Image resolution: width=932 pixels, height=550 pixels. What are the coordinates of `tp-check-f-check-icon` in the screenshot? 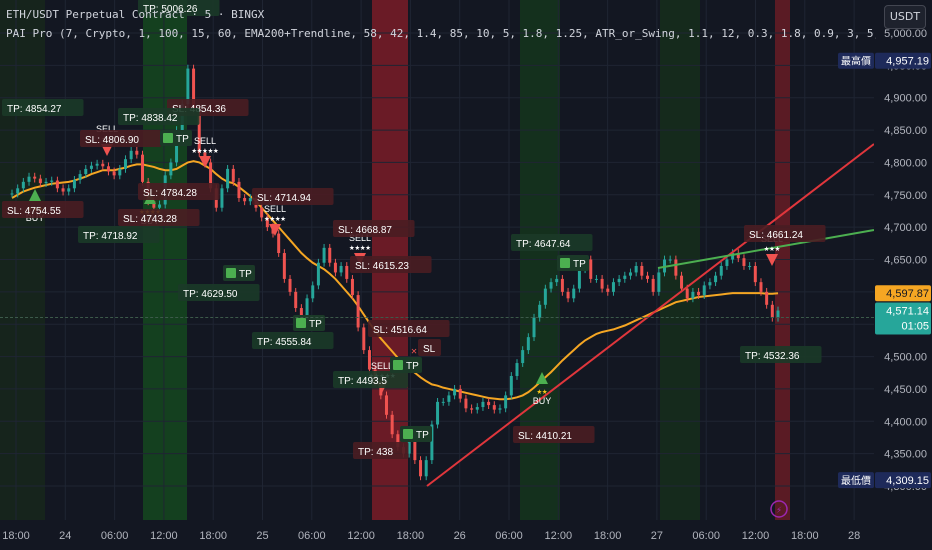 It's located at (565, 263).